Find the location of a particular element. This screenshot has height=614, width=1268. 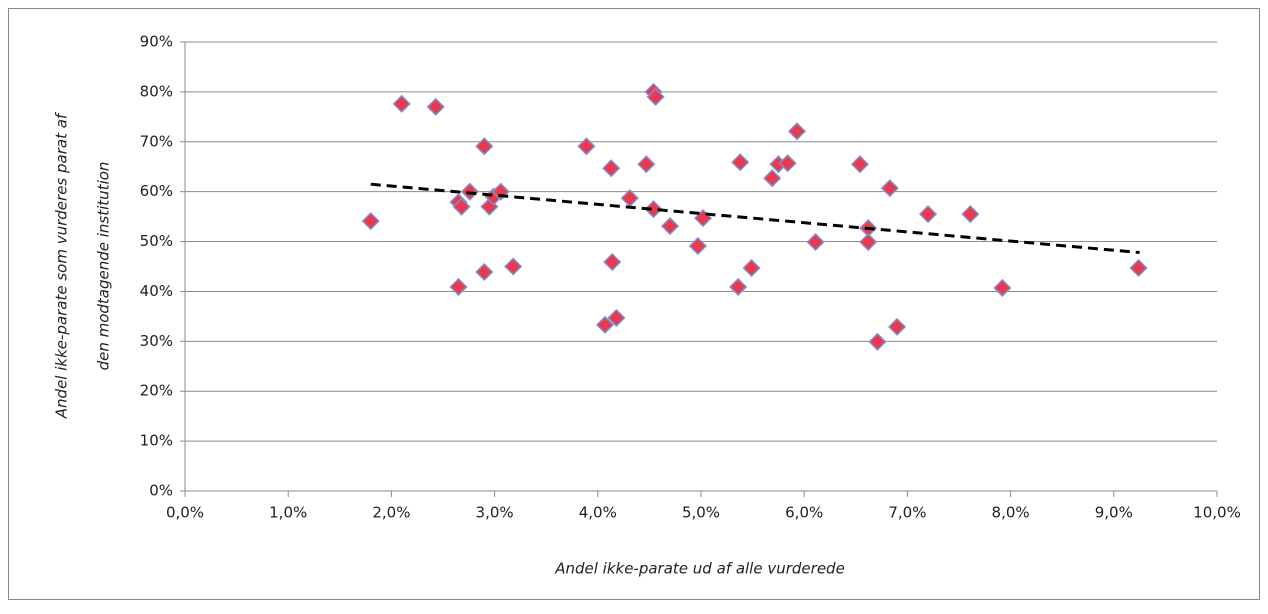

x-tick-label: 6,0% is located at coordinates (804, 513).